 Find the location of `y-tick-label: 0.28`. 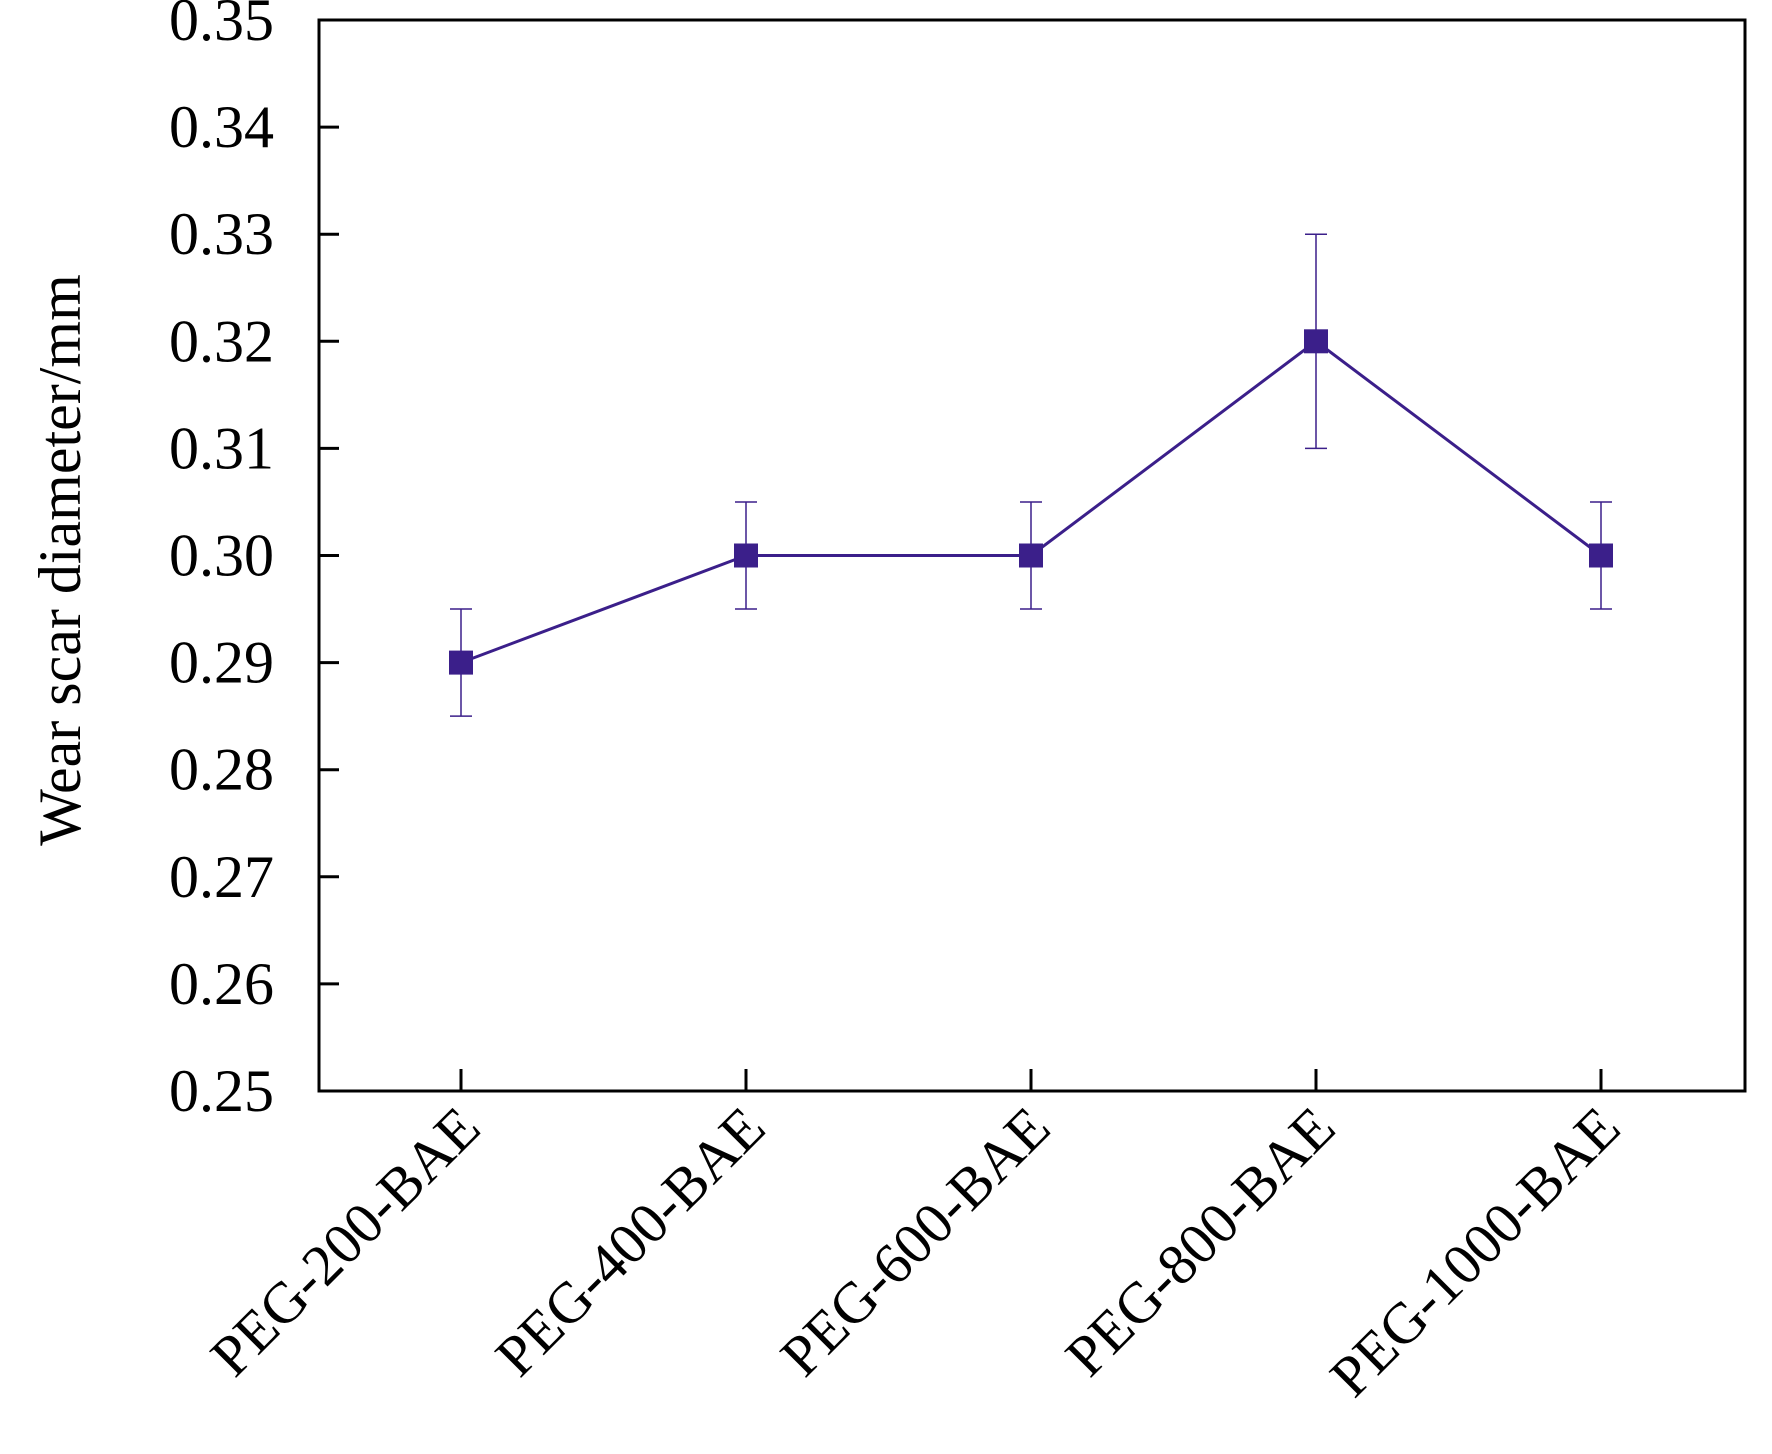

y-tick-label: 0.28 is located at coordinates (221, 770).